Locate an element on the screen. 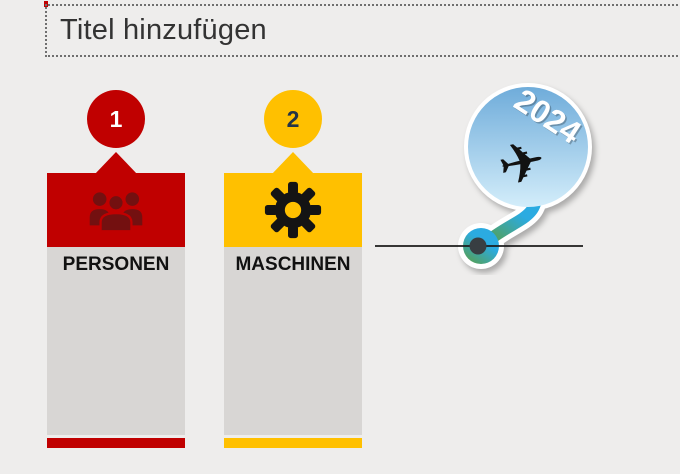 Image resolution: width=680 pixels, height=474 pixels. slide-title-text: Titel hinzufügen is located at coordinates (163, 30).